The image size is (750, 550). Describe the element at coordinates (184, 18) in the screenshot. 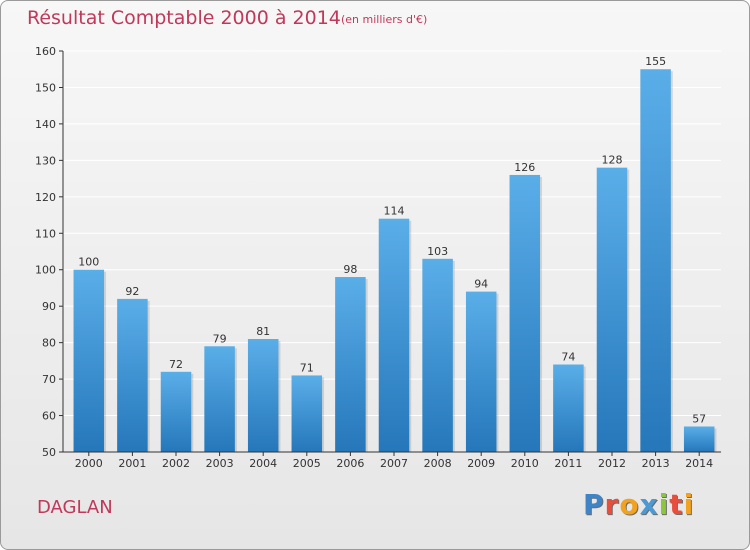

I see `chart-title: Résultat Comptable 2000 à 2014` at that location.